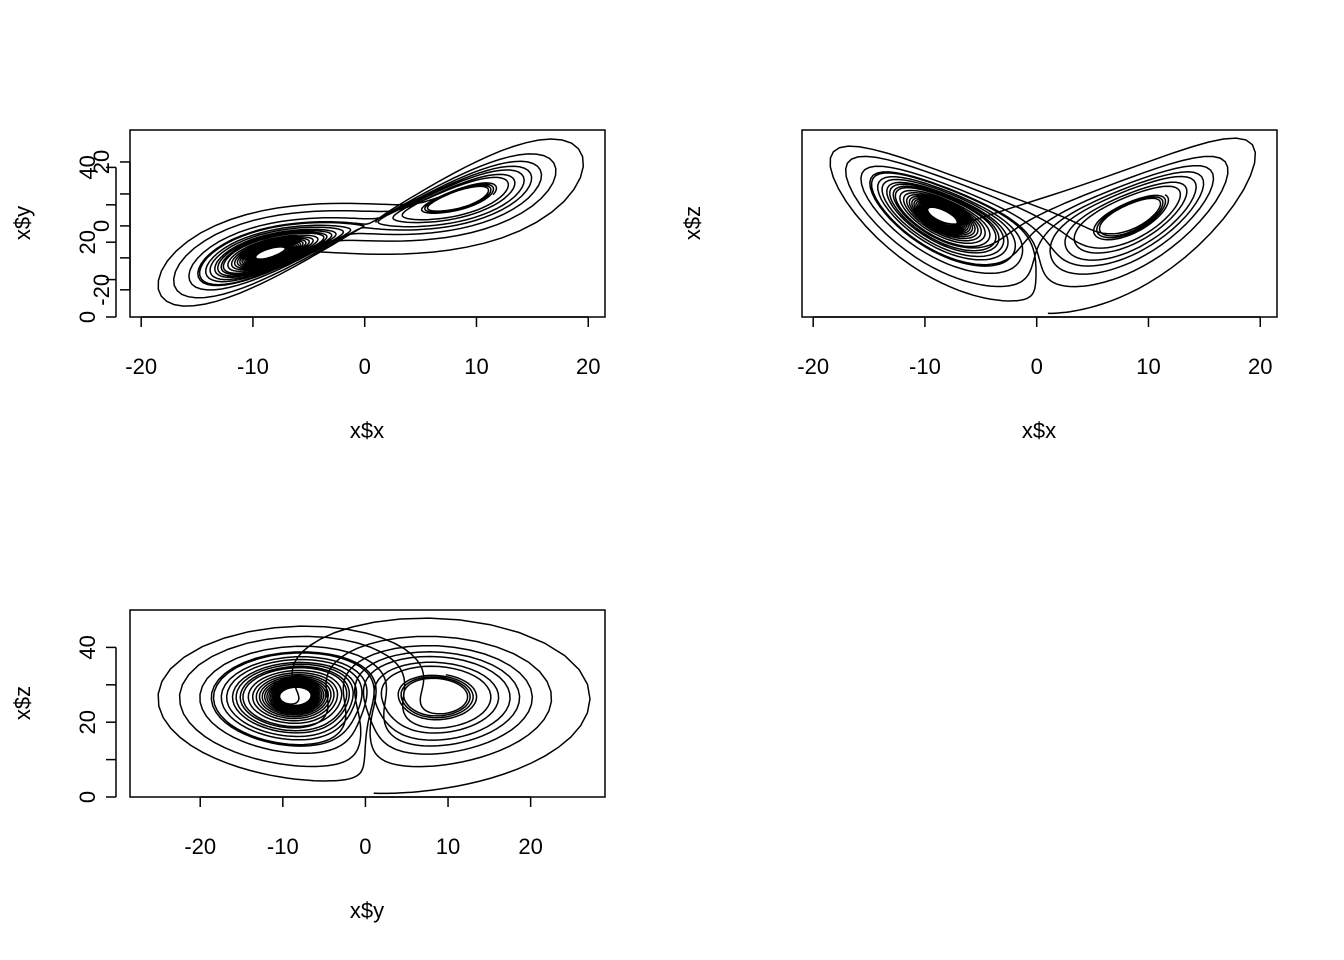 This screenshot has height=960, width=1344. Describe the element at coordinates (101, 290) in the screenshot. I see `y-tick-label: -20` at that location.